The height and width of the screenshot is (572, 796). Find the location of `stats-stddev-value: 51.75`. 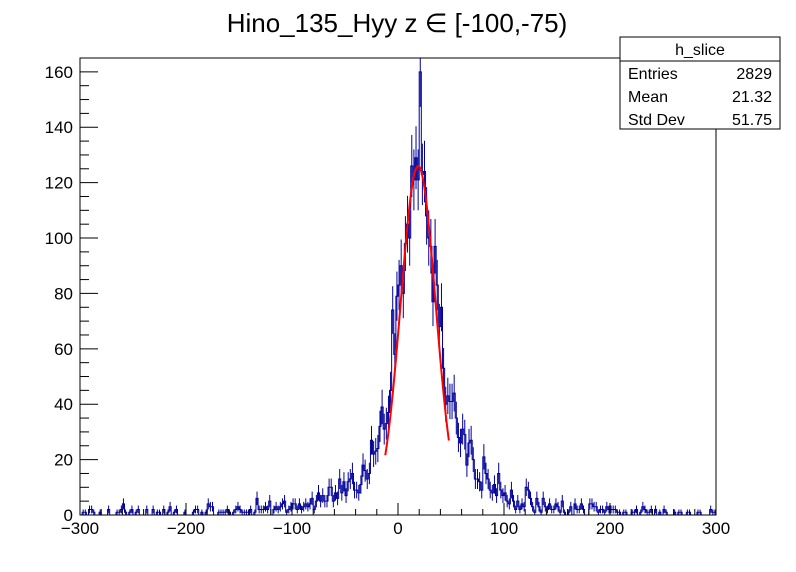

stats-stddev-value: 51.75 is located at coordinates (752, 120).